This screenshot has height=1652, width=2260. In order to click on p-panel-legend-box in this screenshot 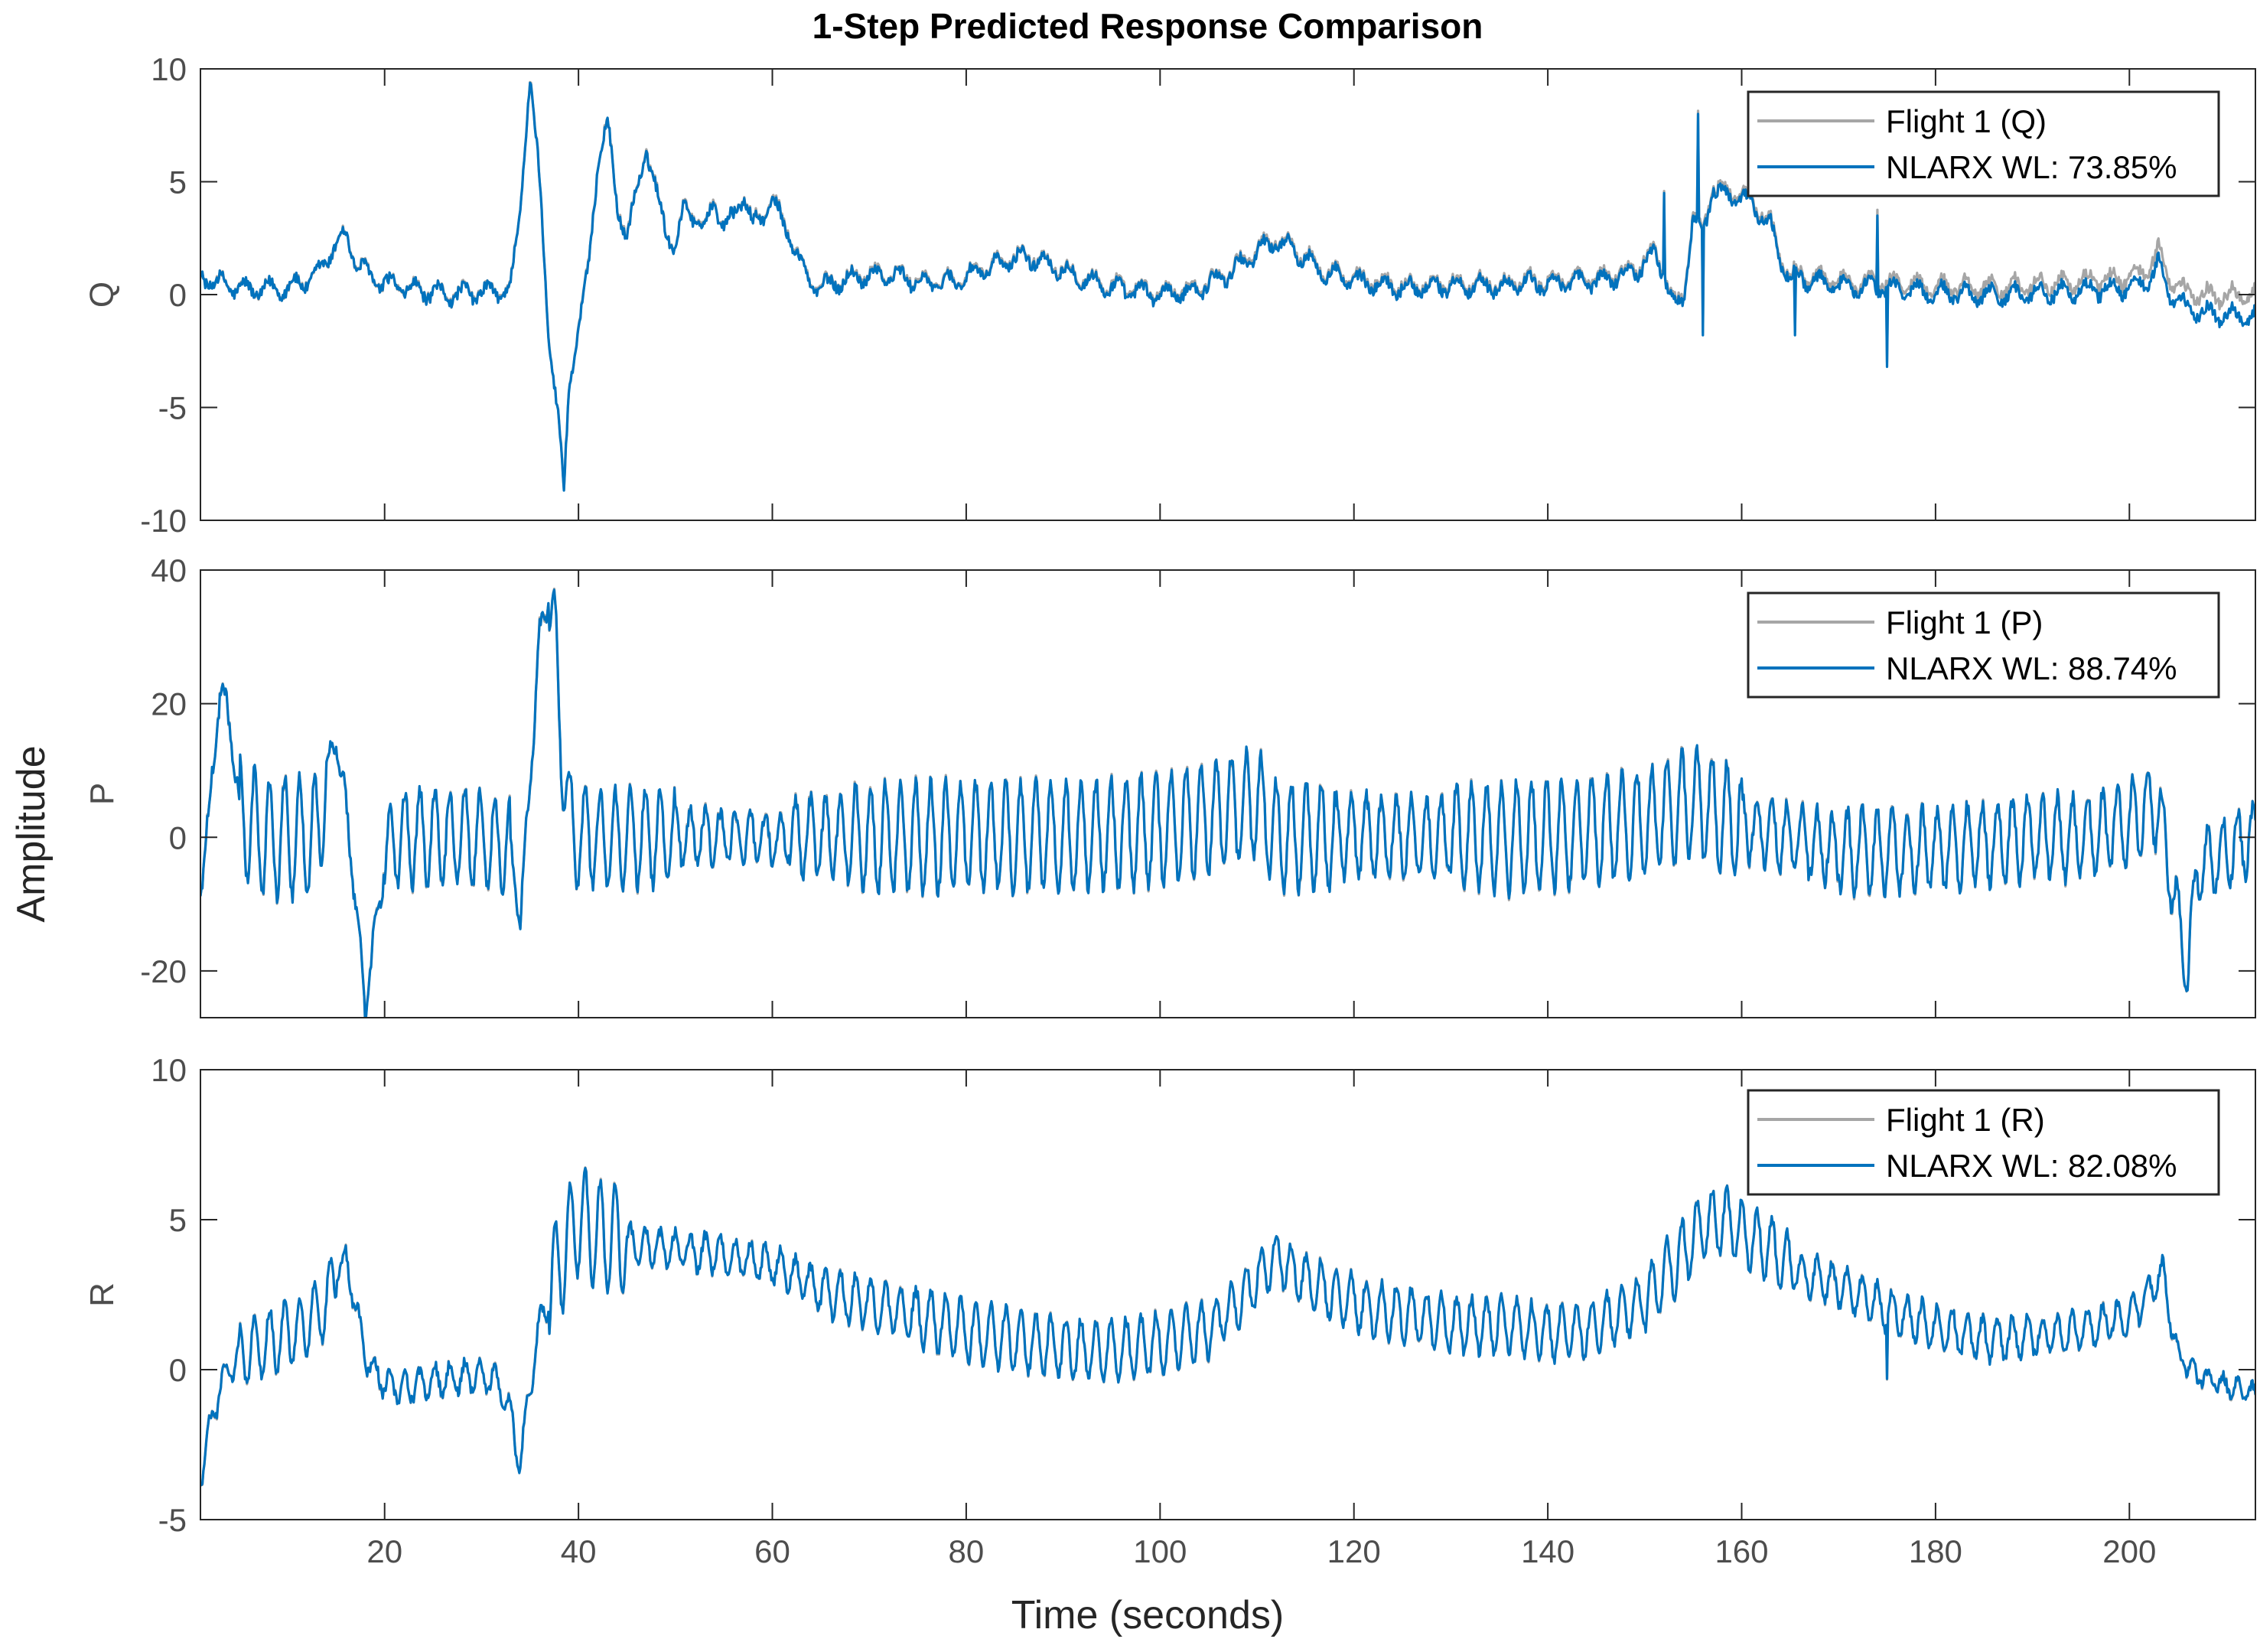, I will do `click(1983, 645)`.